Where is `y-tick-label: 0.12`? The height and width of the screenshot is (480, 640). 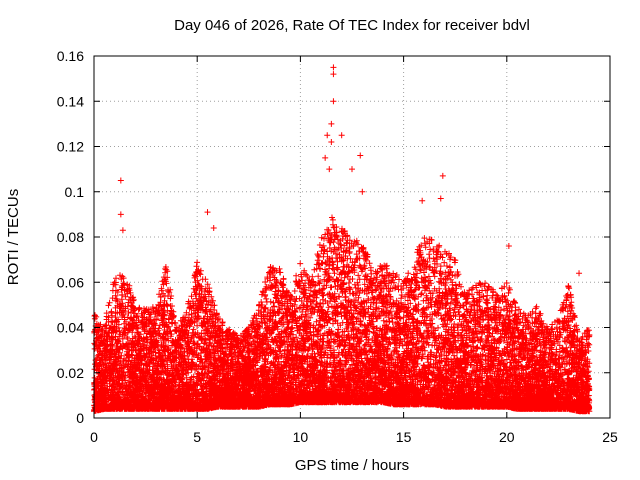
y-tick-label: 0.12 is located at coordinates (70, 147).